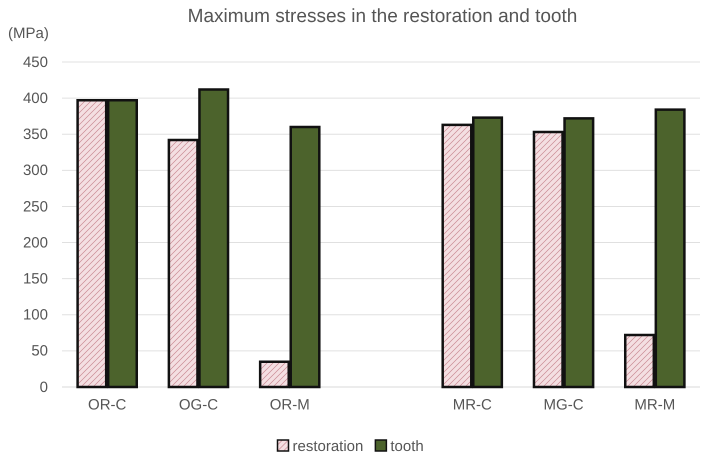 This screenshot has height=465, width=725. What do you see at coordinates (383, 16) in the screenshot?
I see `chart-title: Maximum stresses in the restoration and tooth` at bounding box center [383, 16].